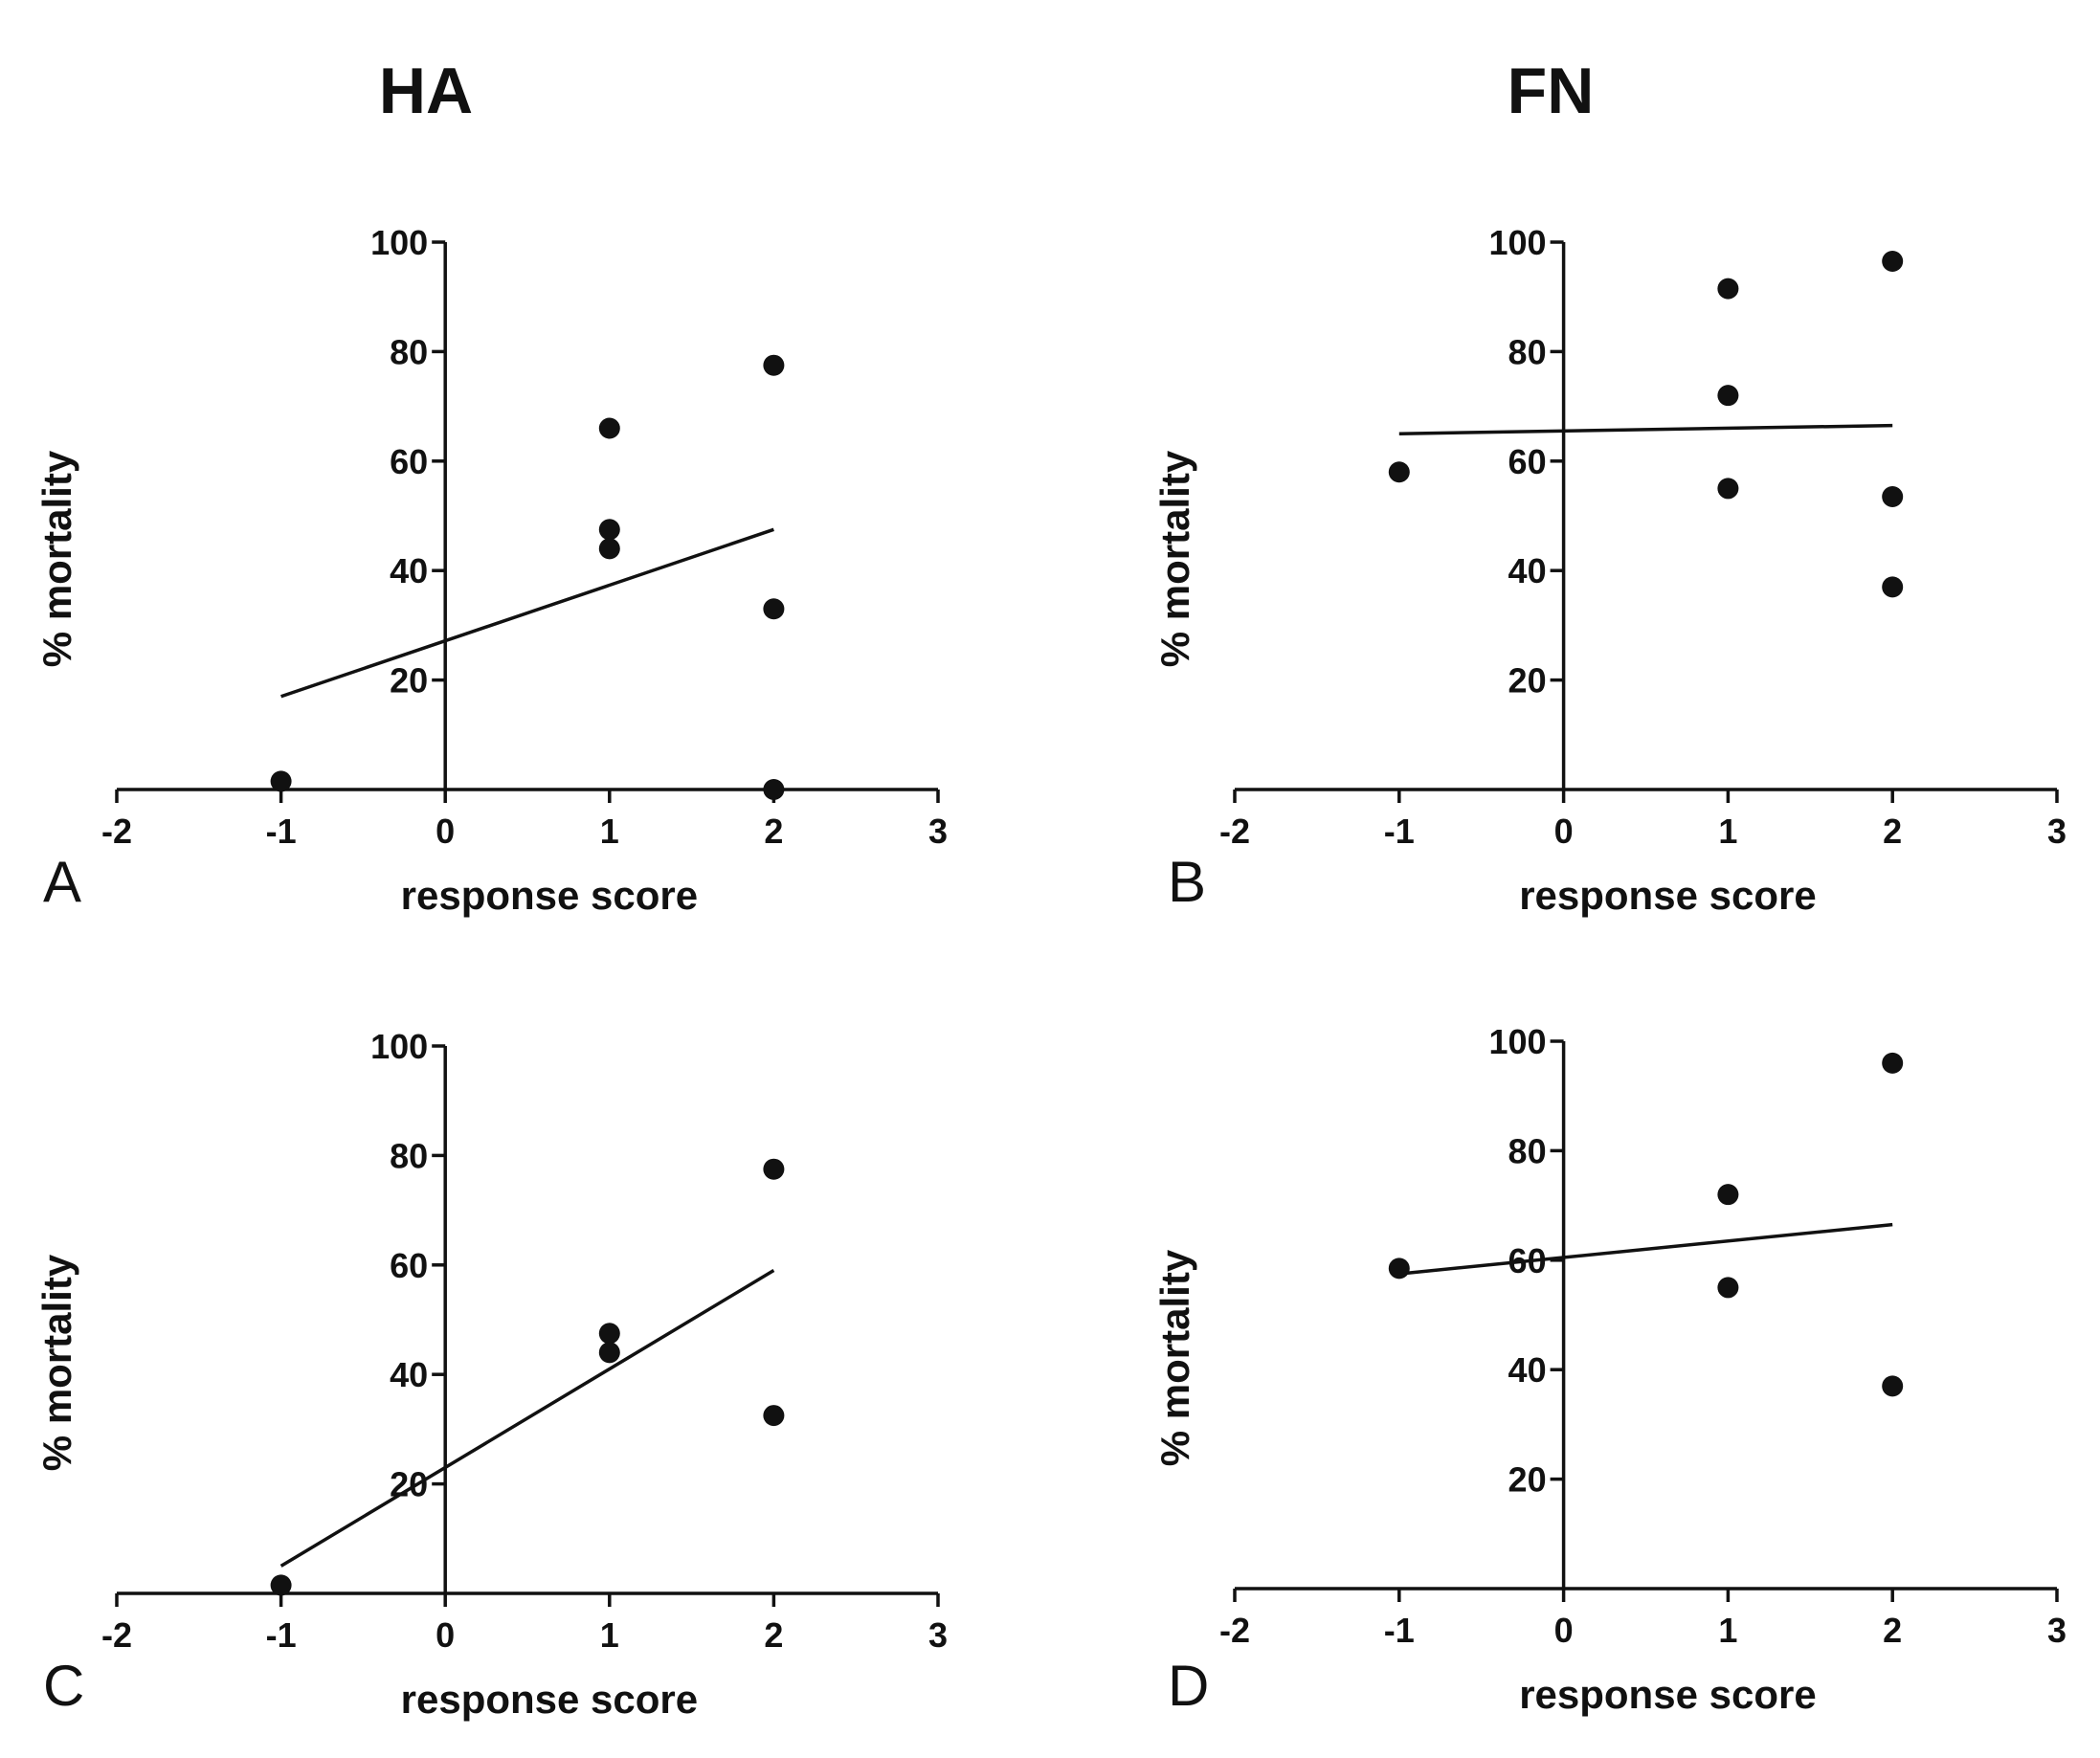 The height and width of the screenshot is (1758, 2100). What do you see at coordinates (56, 1362) in the screenshot?
I see `y-axis-title-c: % mortality` at bounding box center [56, 1362].